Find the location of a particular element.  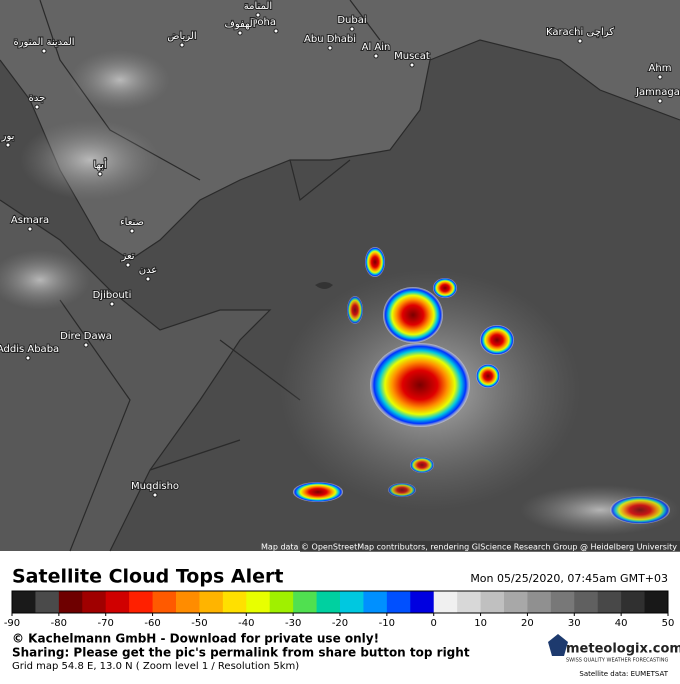

city-label: عدن is located at coordinates (148, 270).